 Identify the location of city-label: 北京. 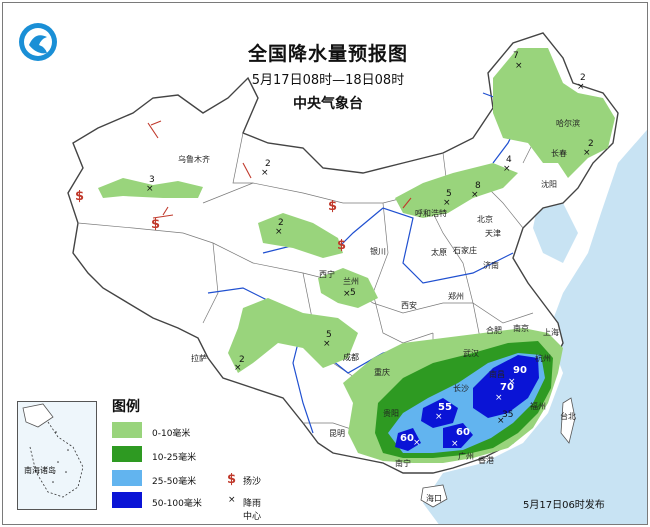
(485, 219).